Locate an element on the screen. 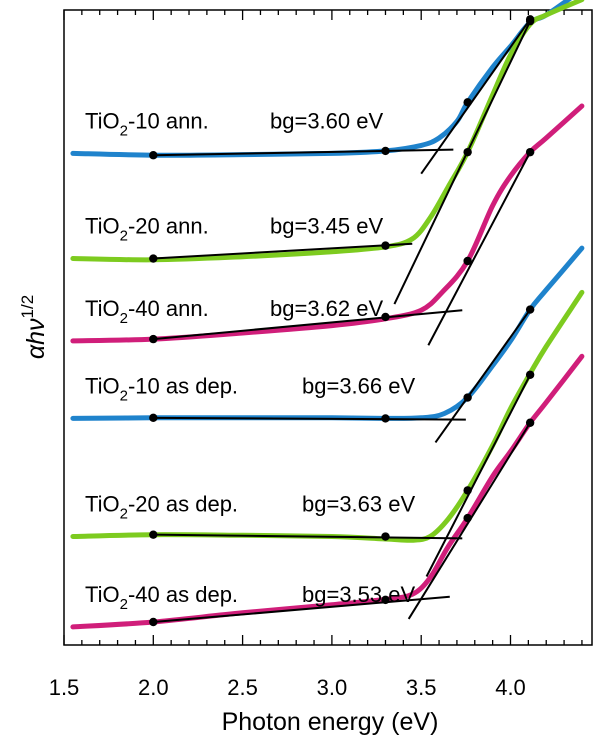 Image resolution: width=597 pixels, height=744 pixels. x-axis-label: Photon energy (eV) is located at coordinates (330, 722).